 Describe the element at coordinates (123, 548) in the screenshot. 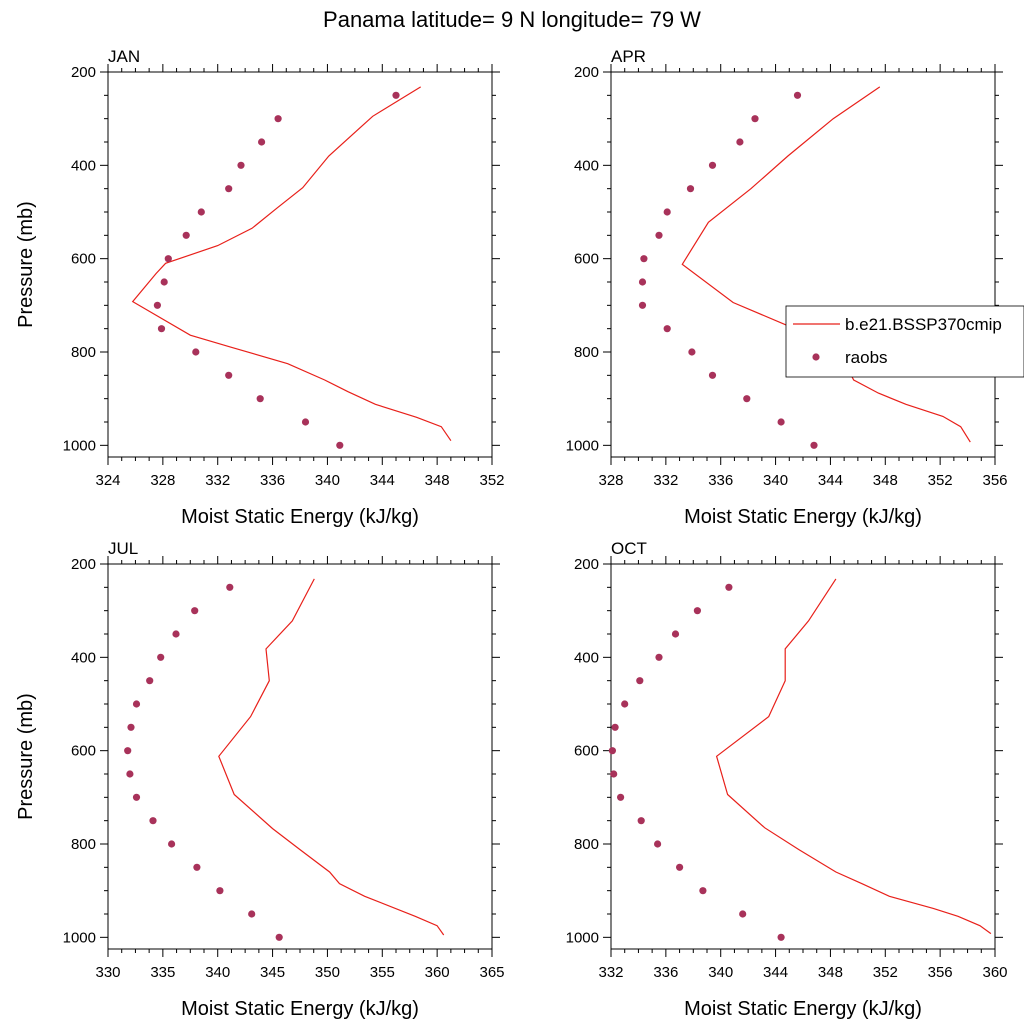

I see `panel-title: JUL` at that location.